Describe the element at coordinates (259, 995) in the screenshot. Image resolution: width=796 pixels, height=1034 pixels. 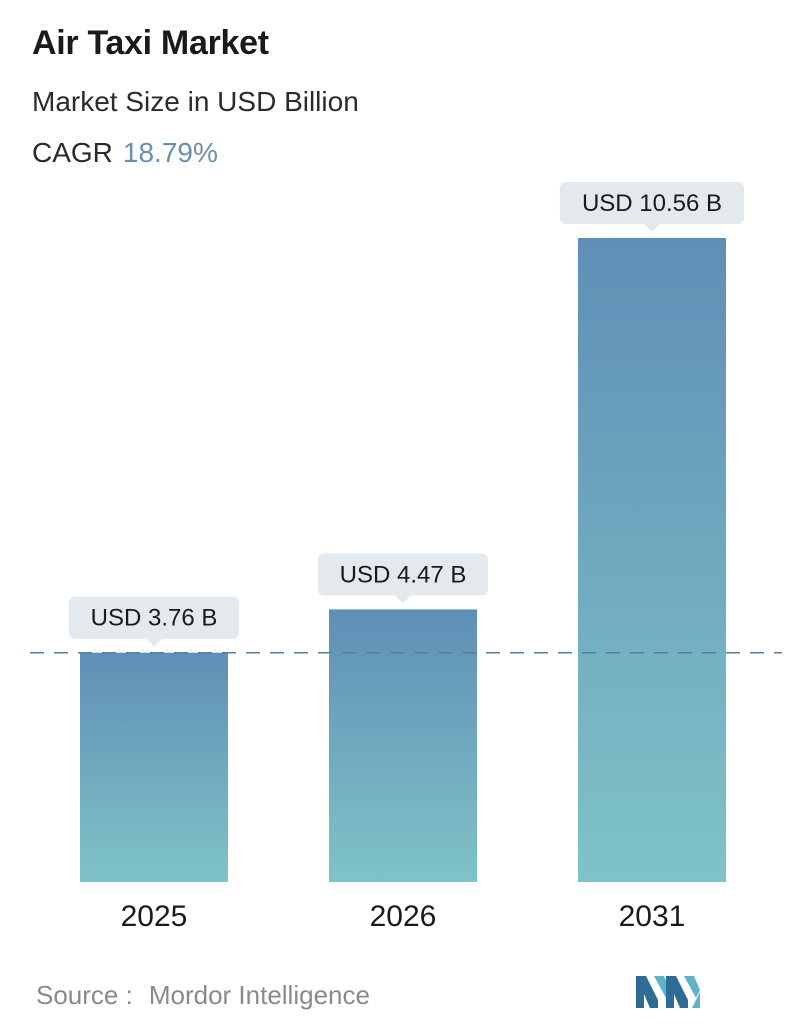
I see `source-value: Mordor Intelligence` at that location.